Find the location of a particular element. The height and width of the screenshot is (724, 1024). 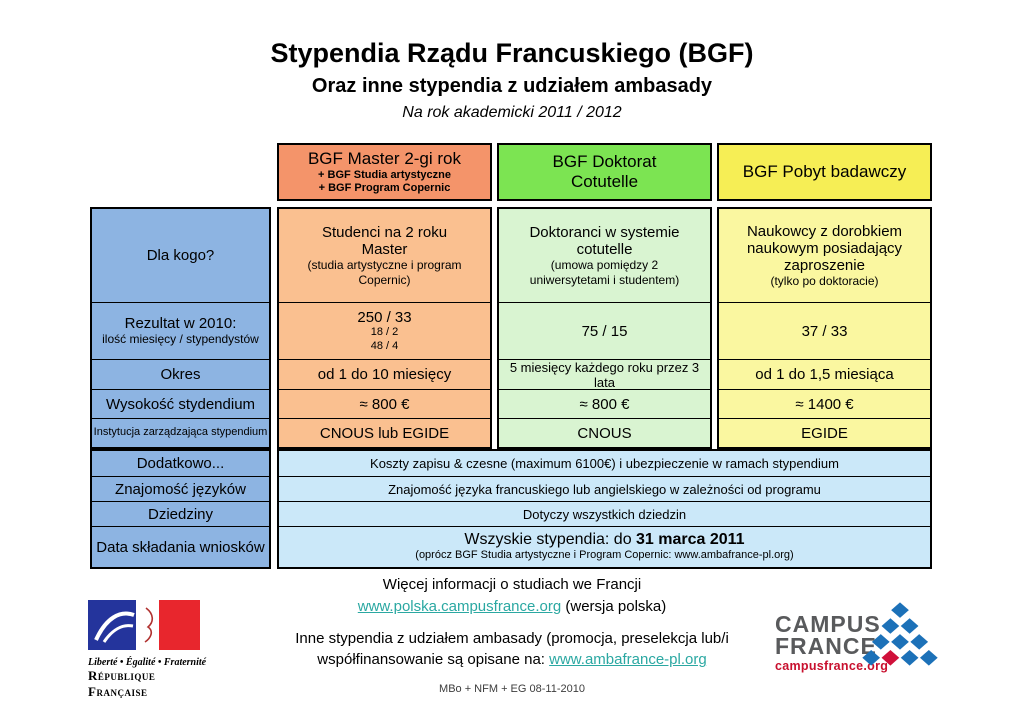

cell-doktorat-institution-text: CNOUS is located at coordinates (604, 433).